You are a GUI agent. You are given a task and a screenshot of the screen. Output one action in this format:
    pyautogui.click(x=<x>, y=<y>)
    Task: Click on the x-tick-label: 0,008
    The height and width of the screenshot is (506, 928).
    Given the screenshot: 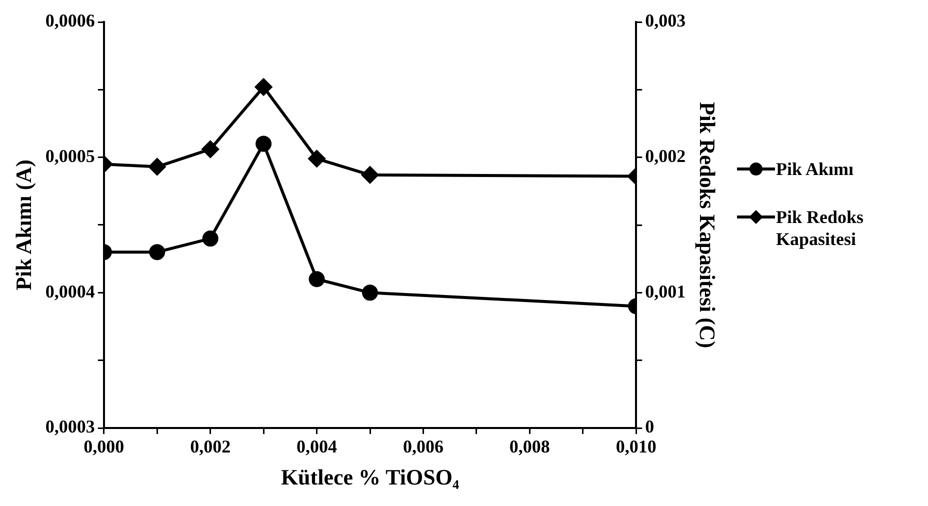 What is the action you would take?
    pyautogui.click(x=529, y=446)
    